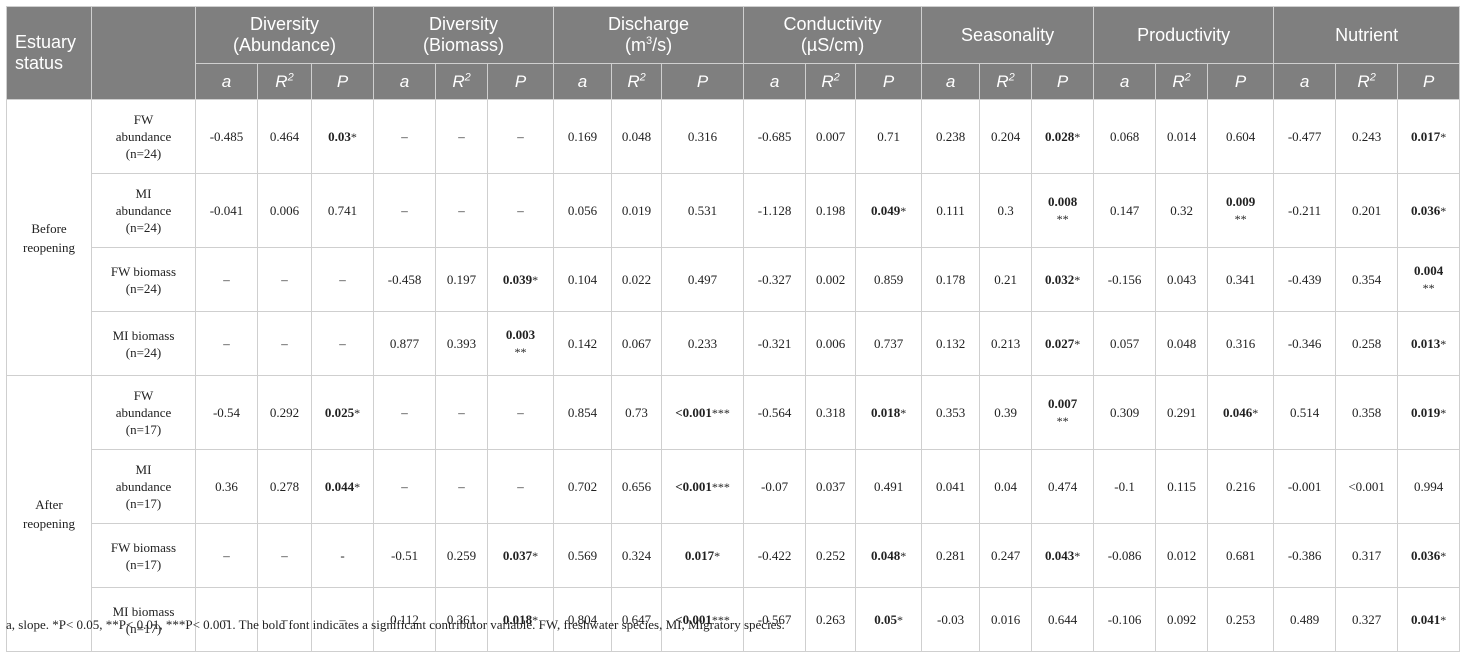 This screenshot has width=1460, height=652. I want to click on value-cell: 0.393, so click(462, 343).